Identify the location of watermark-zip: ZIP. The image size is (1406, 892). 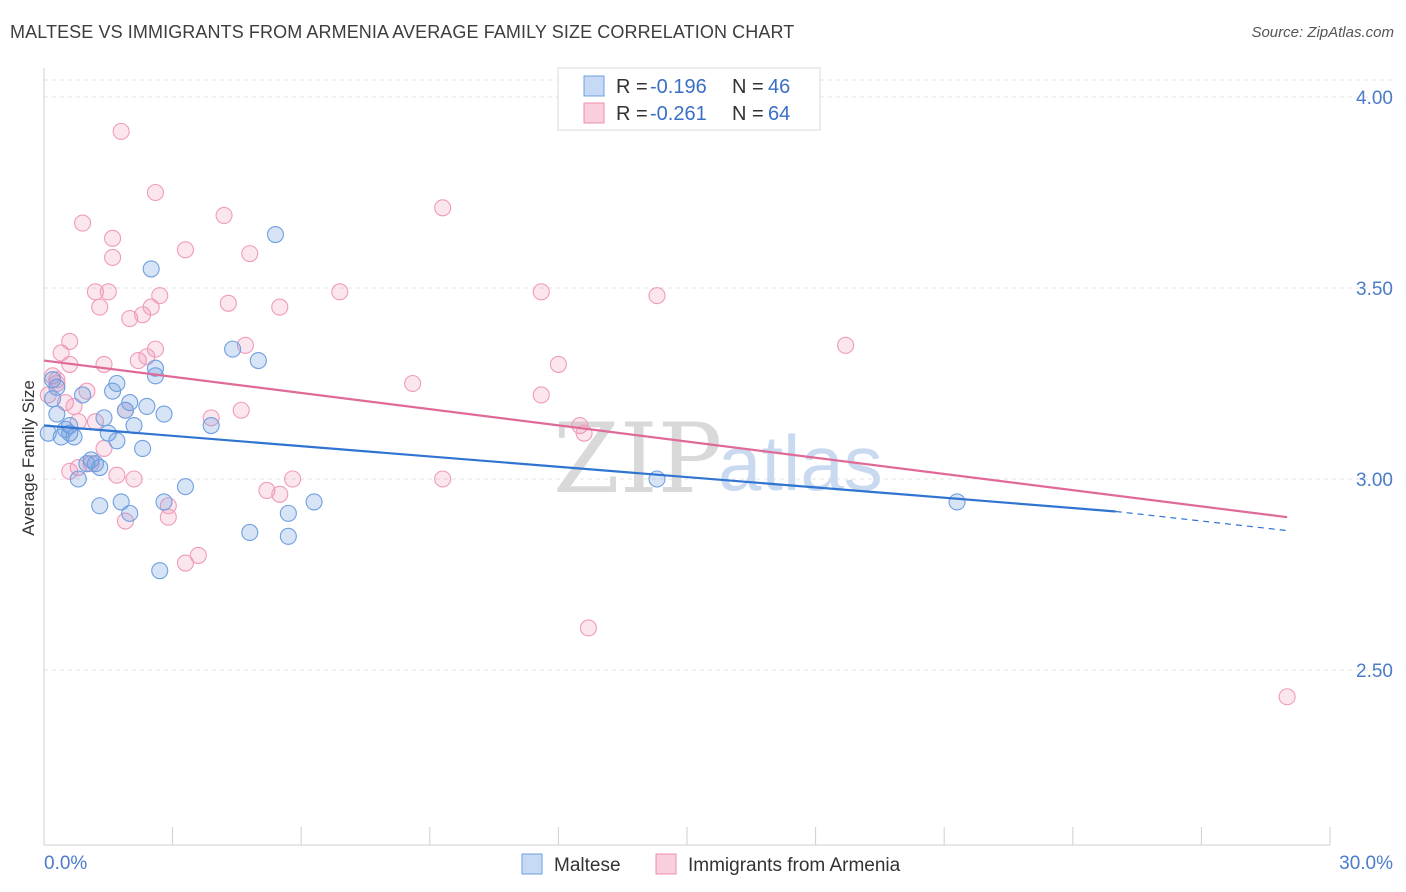
(637, 459).